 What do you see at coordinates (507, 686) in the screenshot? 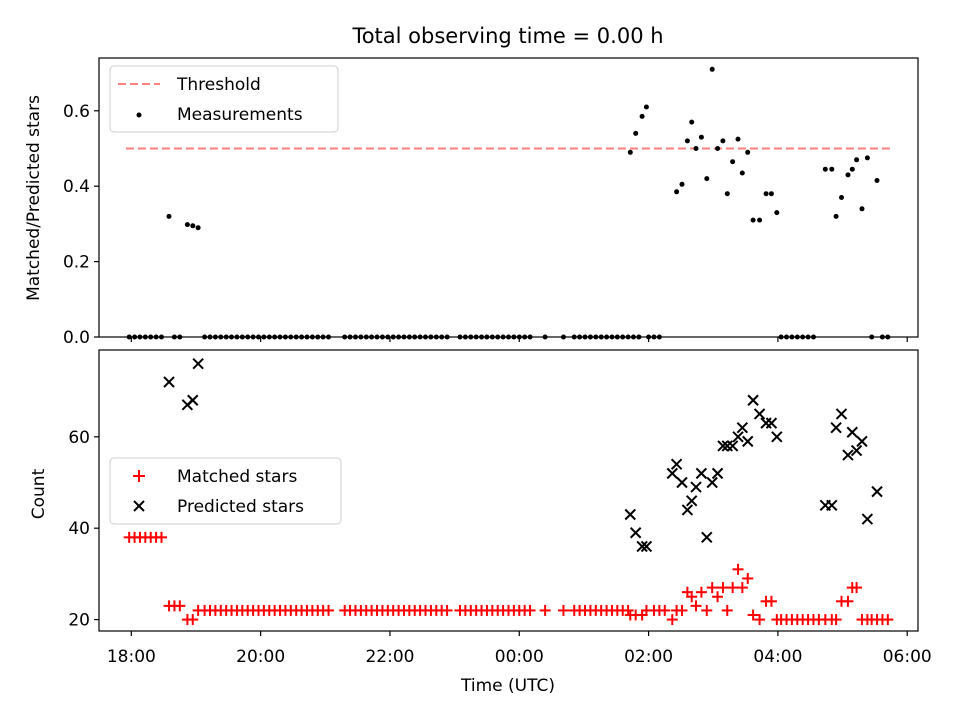
I see `x-axis-label: Time (UTC)` at bounding box center [507, 686].